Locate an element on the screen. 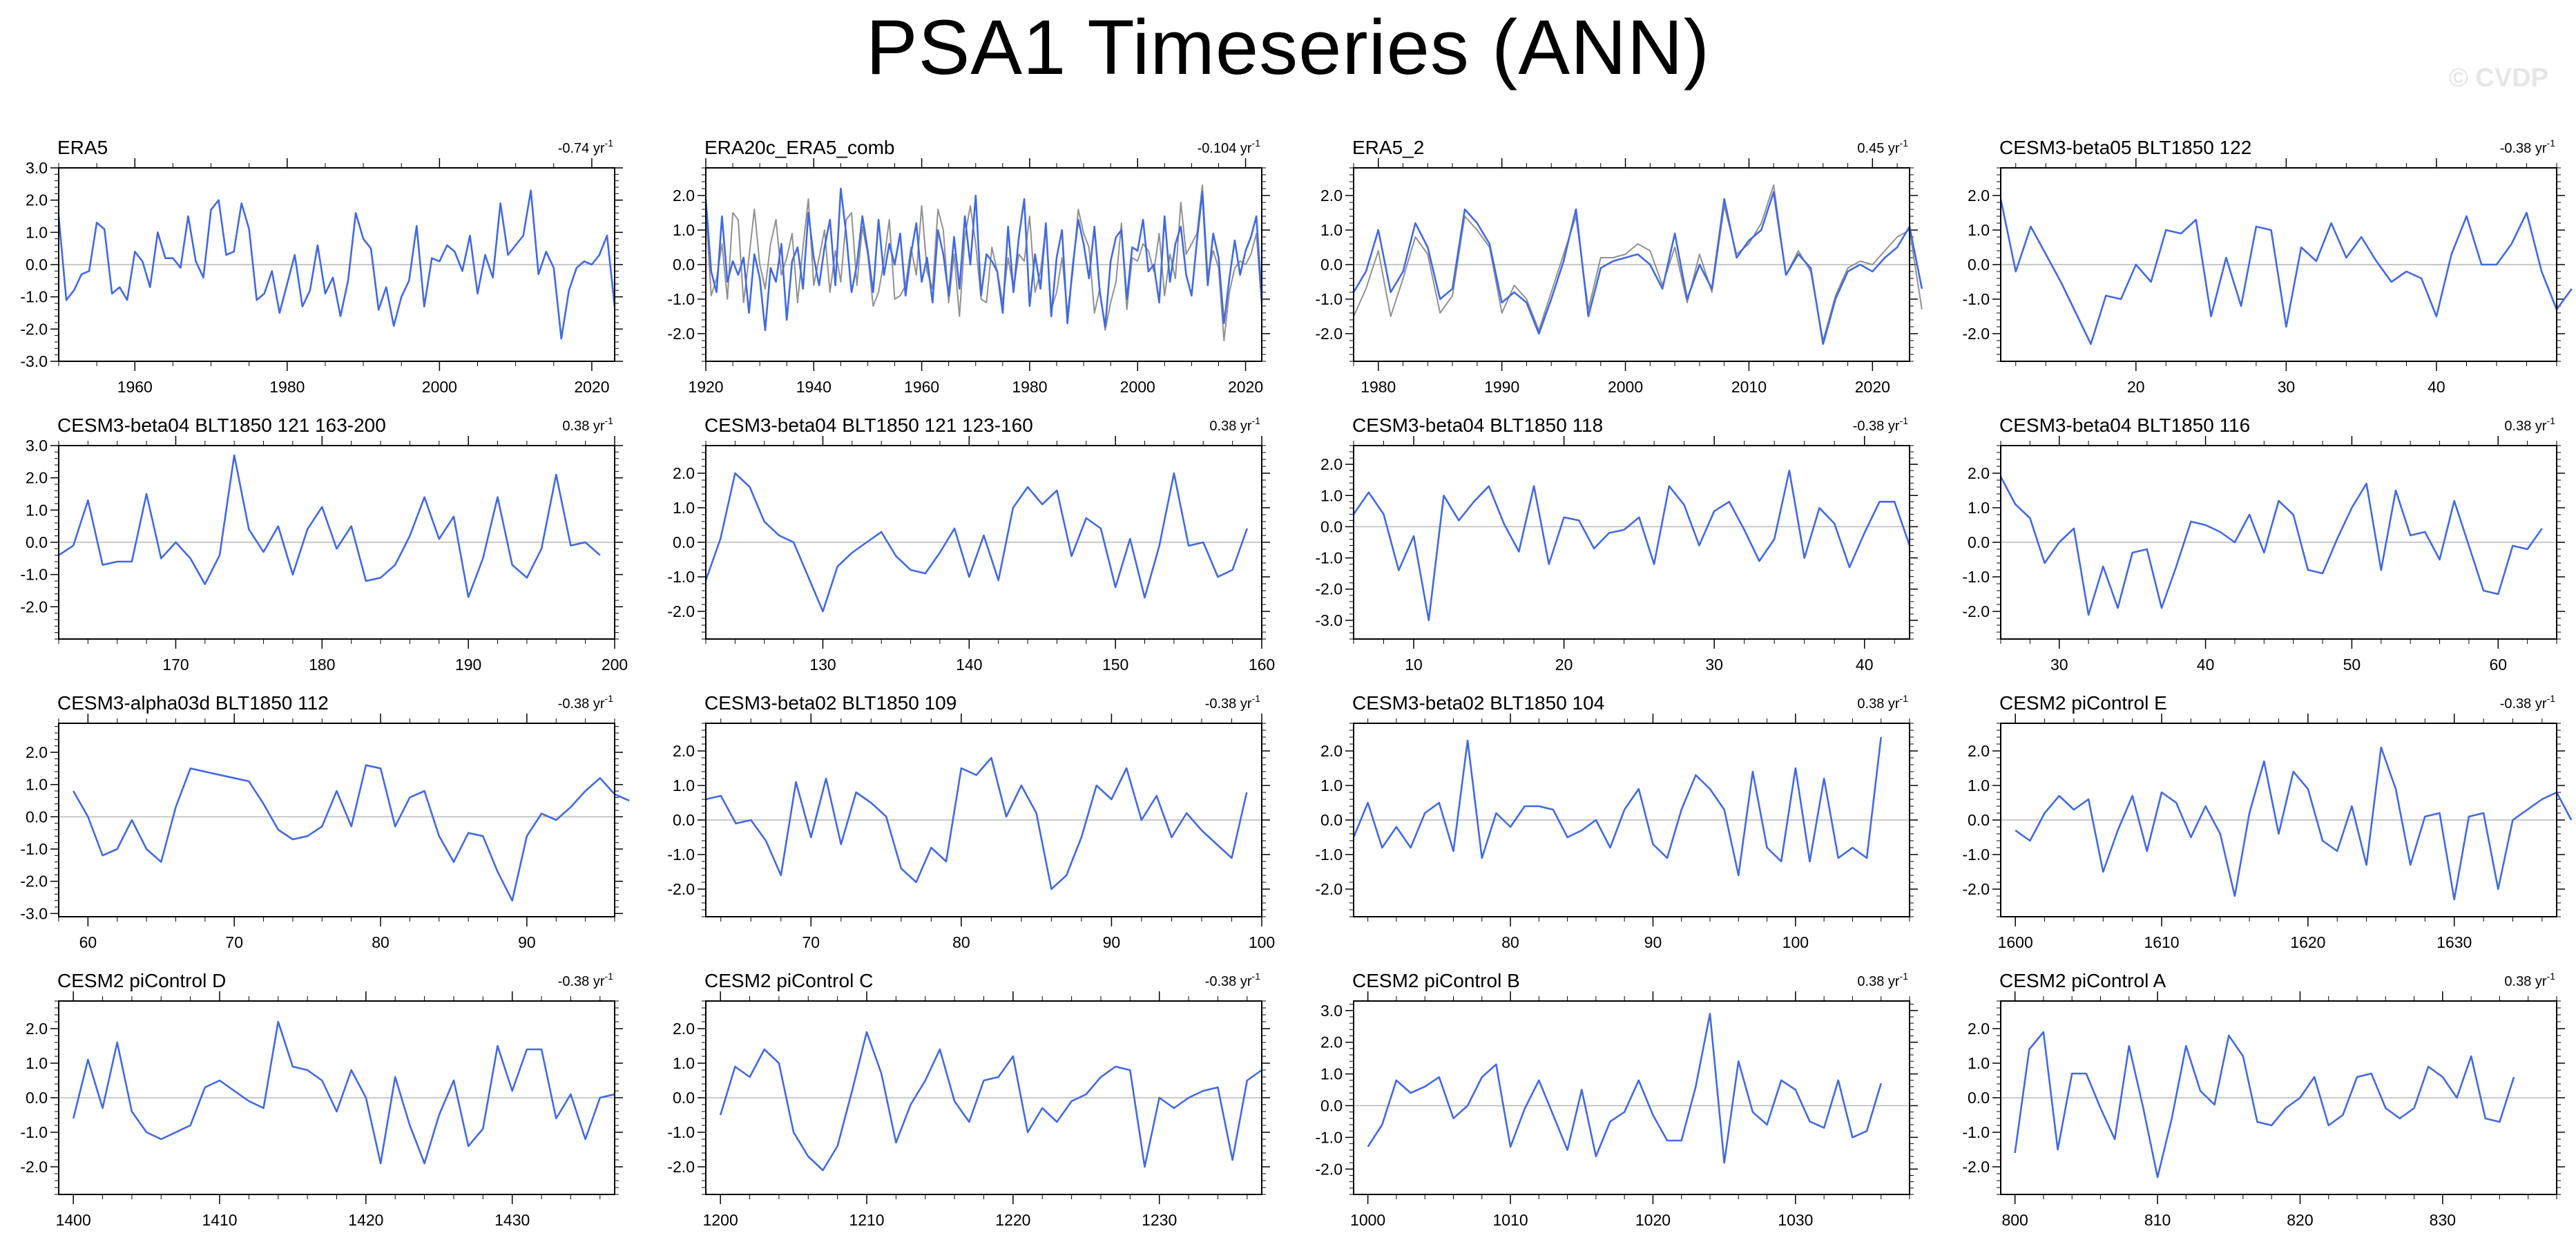  panel-title: CESM2 piControl E is located at coordinates (2083, 703).